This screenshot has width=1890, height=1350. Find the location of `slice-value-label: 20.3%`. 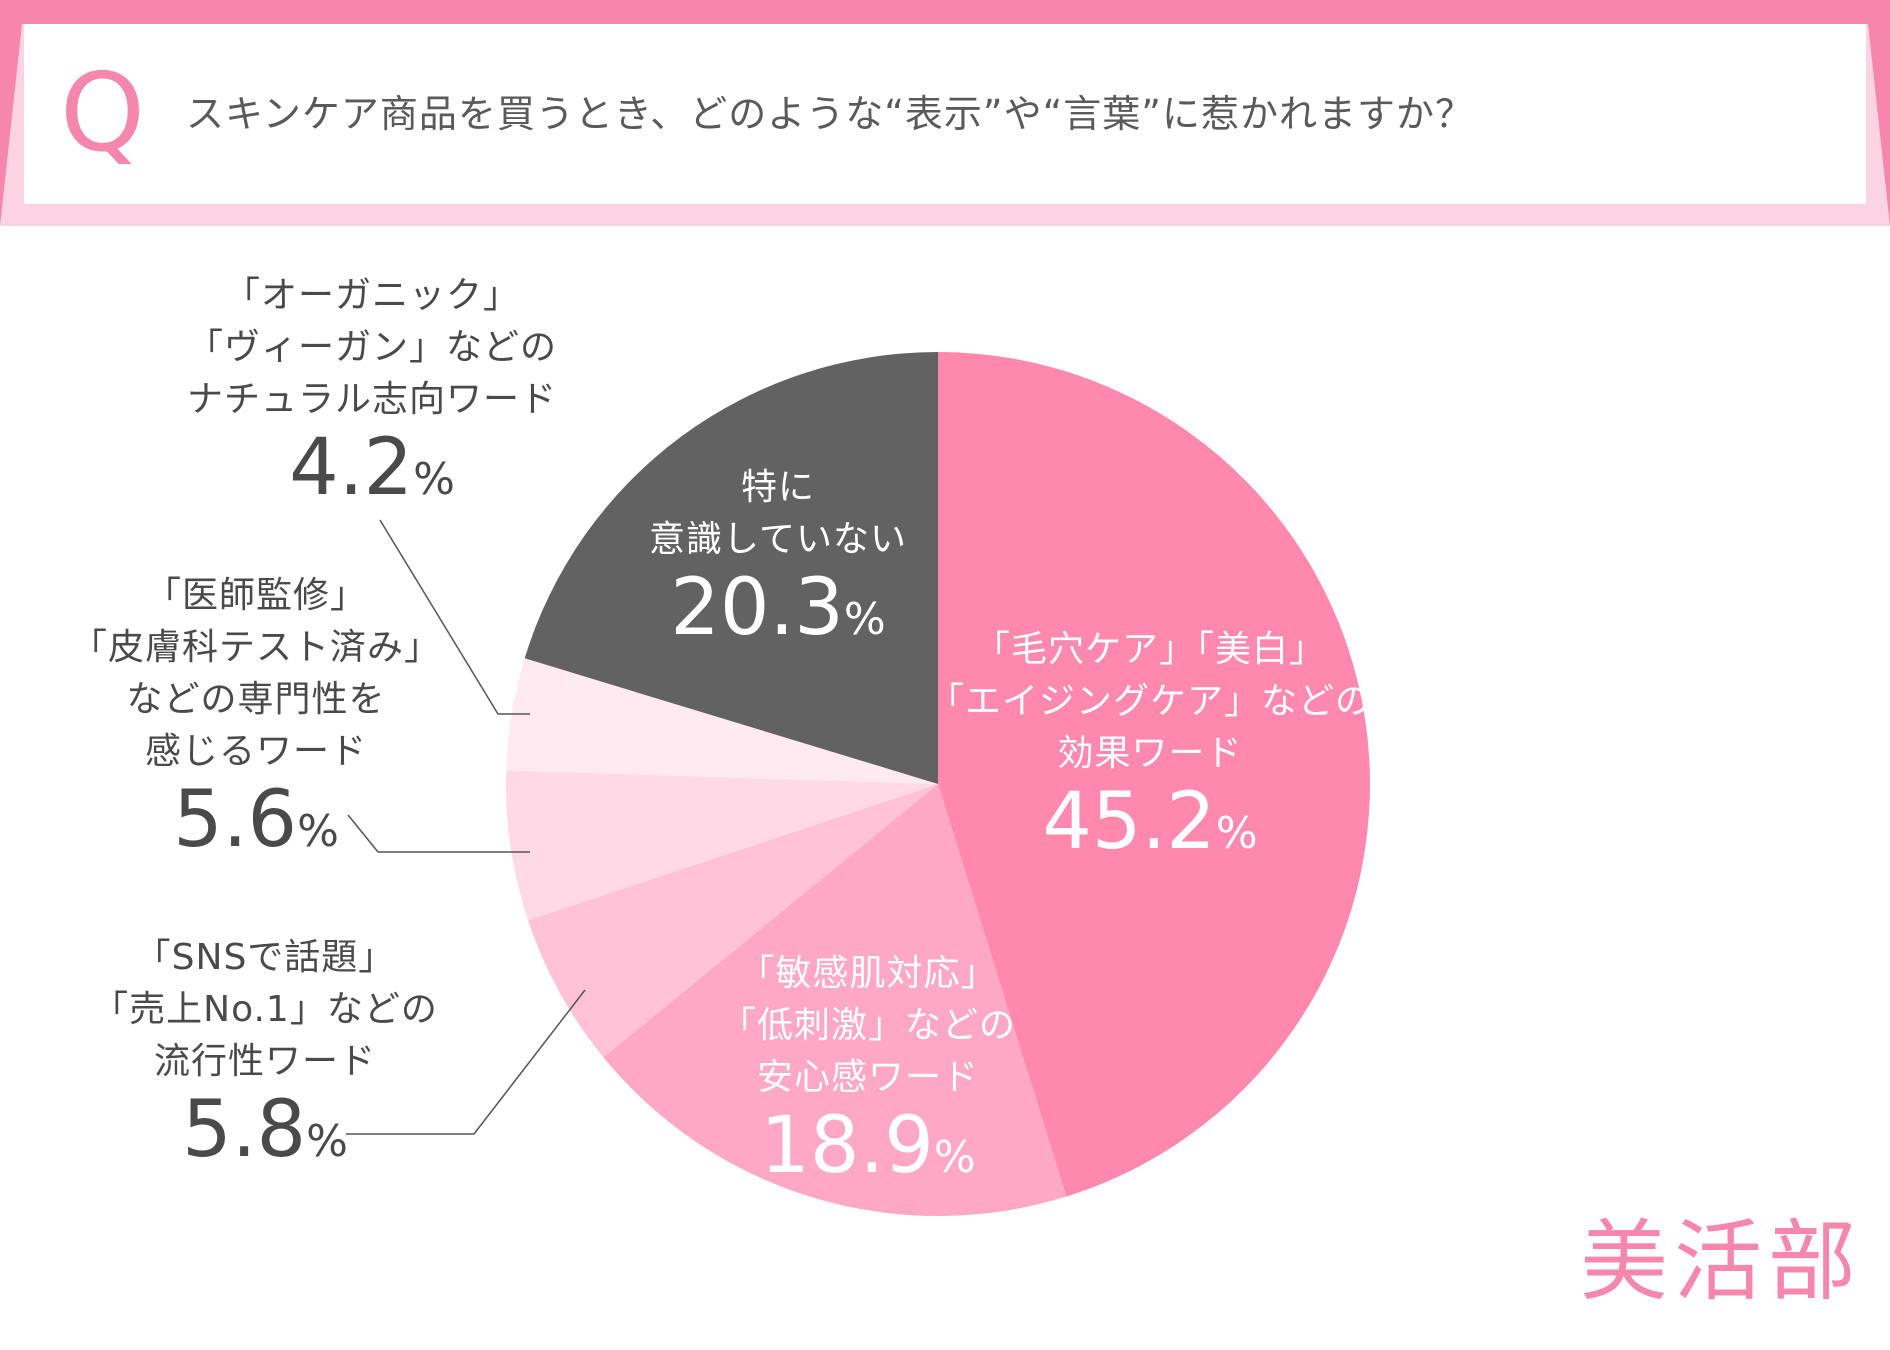

slice-value-label: 20.3% is located at coordinates (778, 614).